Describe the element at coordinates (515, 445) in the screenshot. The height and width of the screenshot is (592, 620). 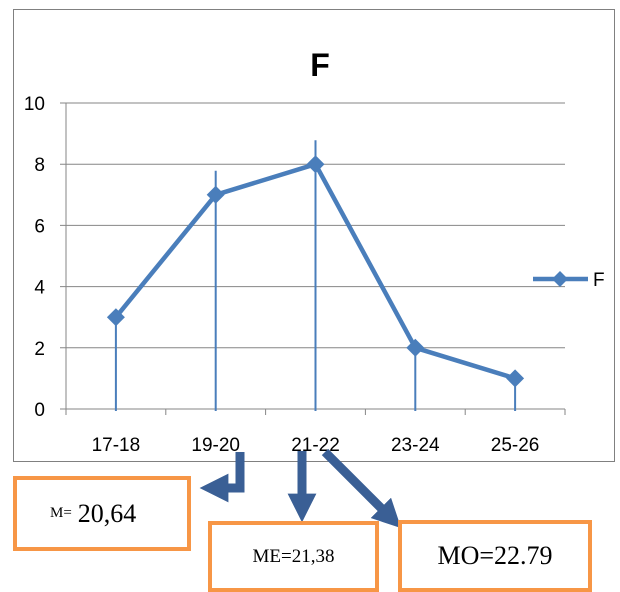
I see `x-tick-label: 25-26` at that location.